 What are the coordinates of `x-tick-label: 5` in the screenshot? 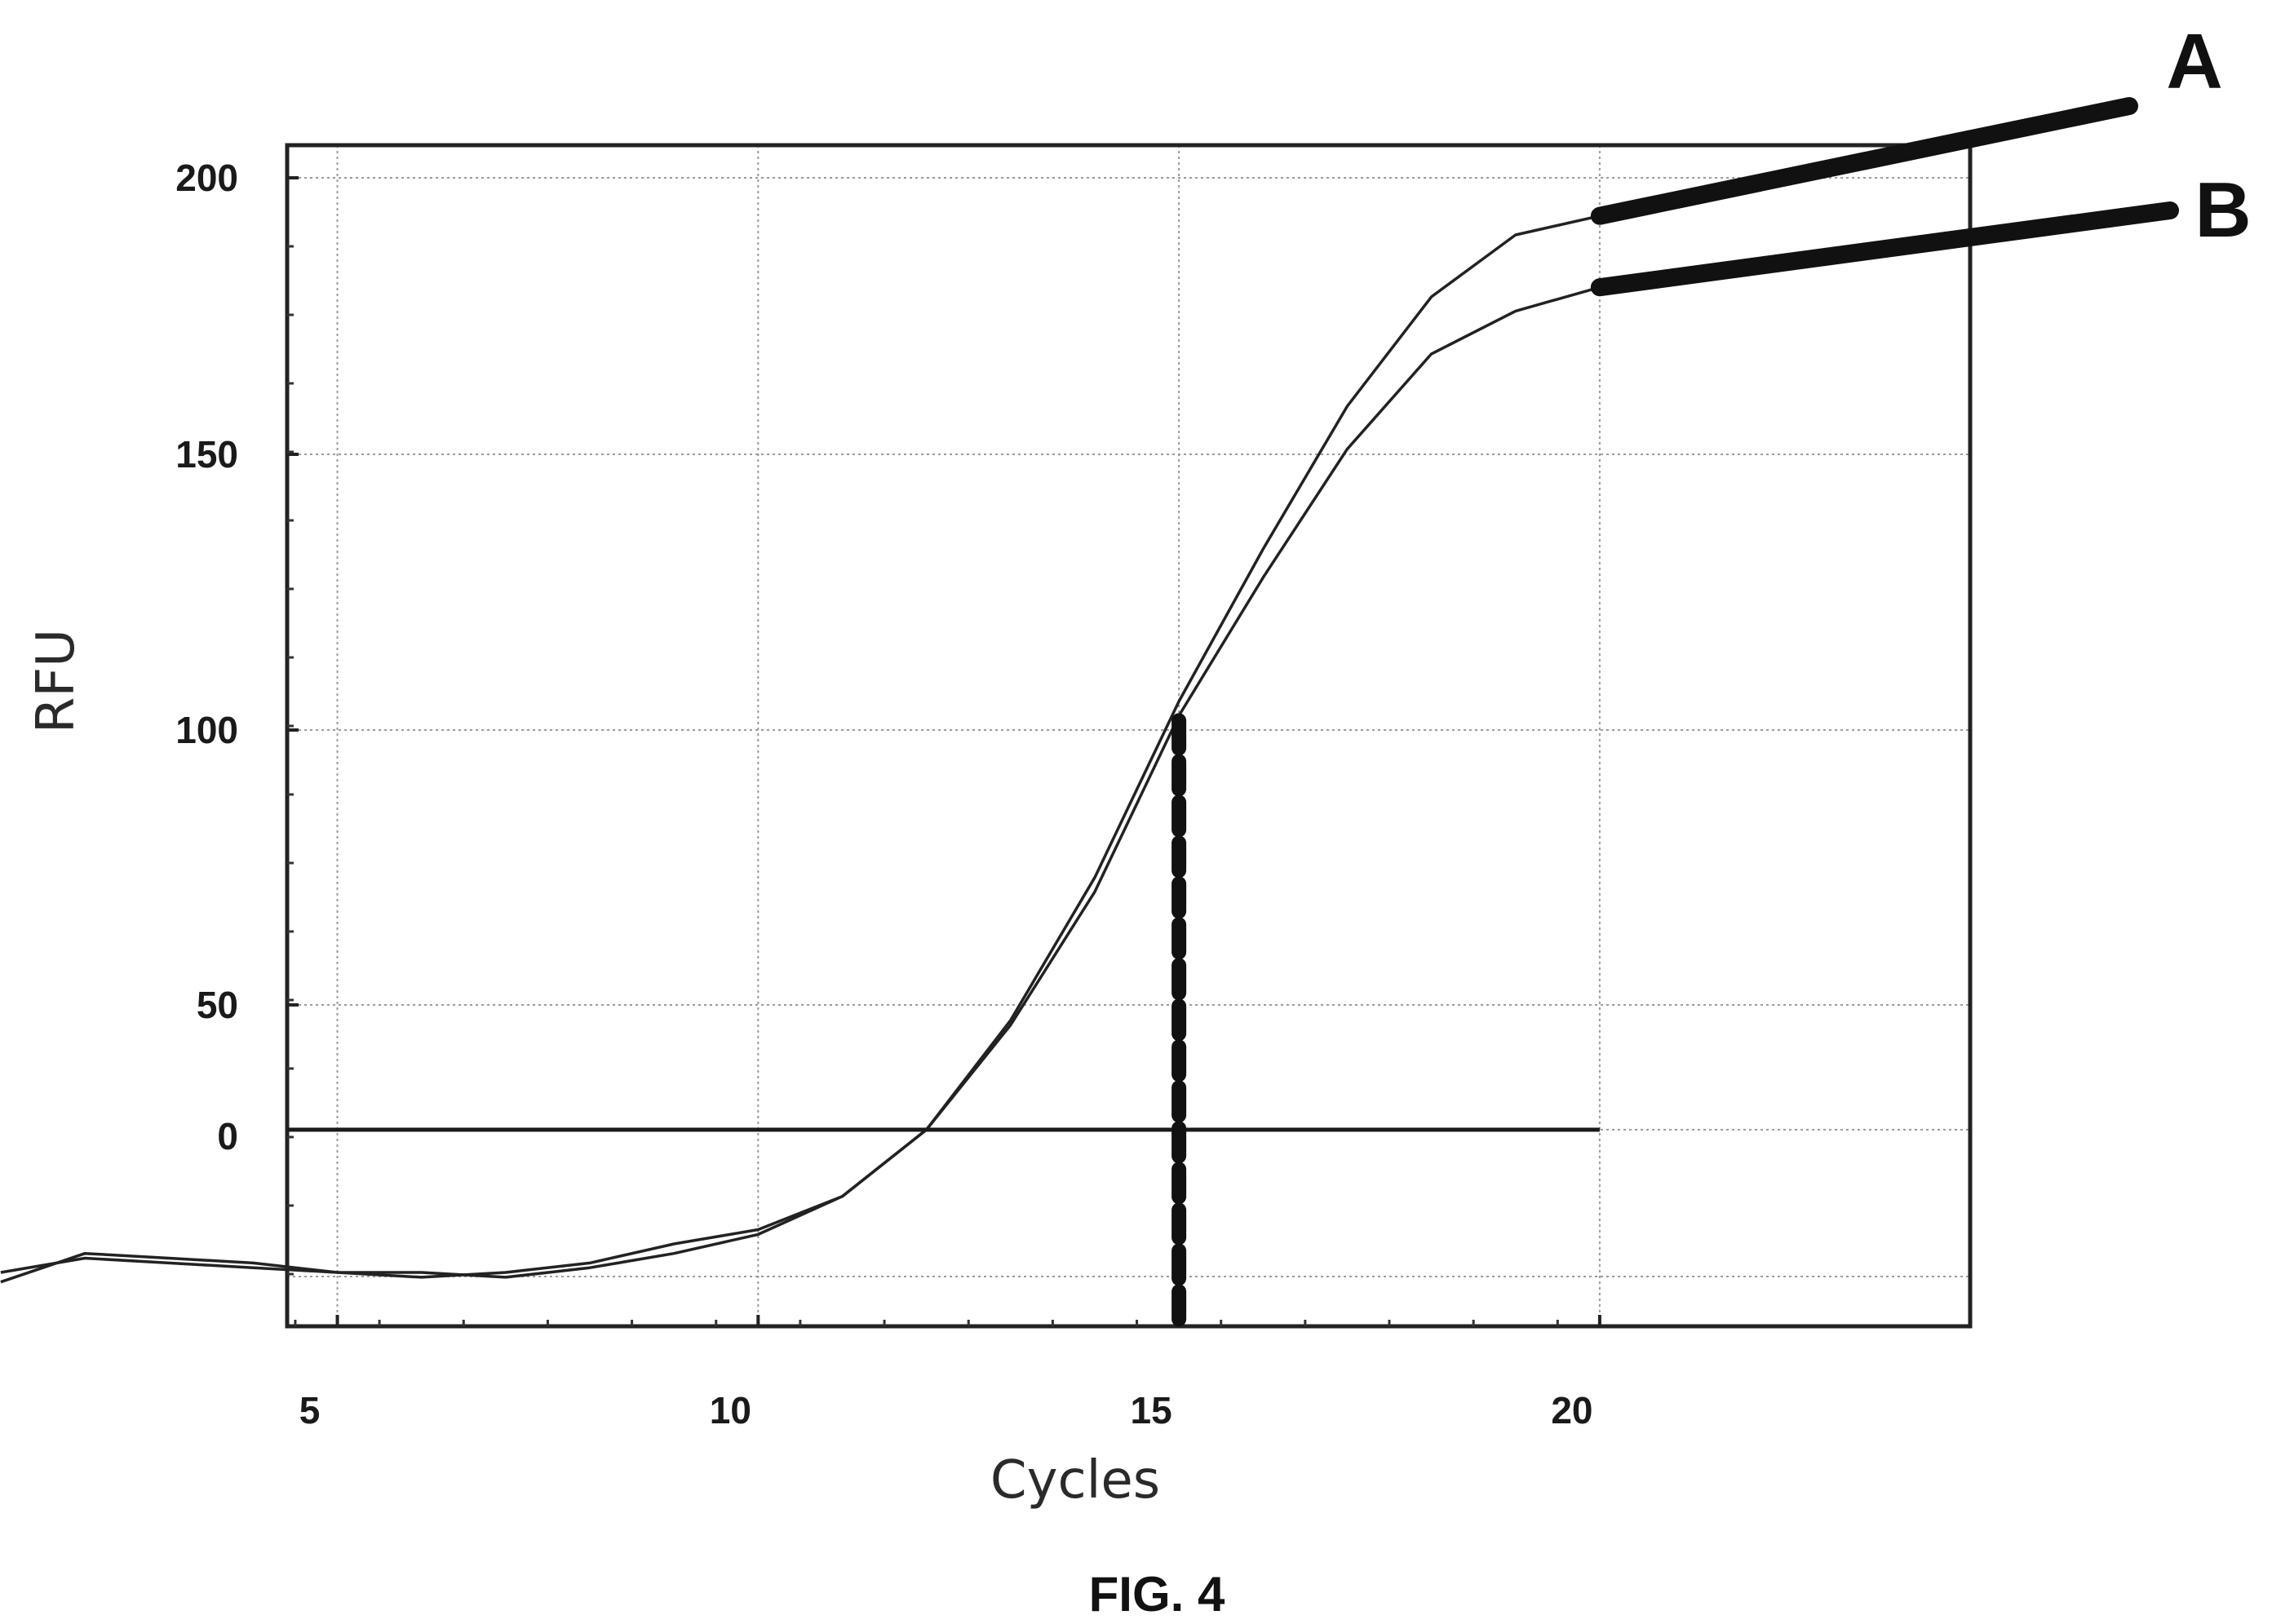 It's located at (310, 1410).